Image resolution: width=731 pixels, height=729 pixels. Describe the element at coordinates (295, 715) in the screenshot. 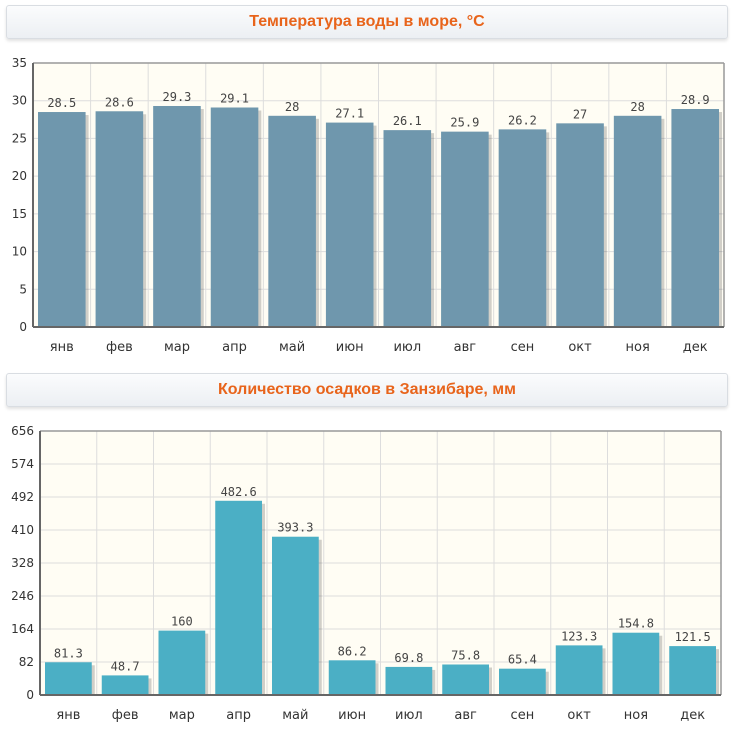

I see `precipitation-x-tick-label: май` at that location.